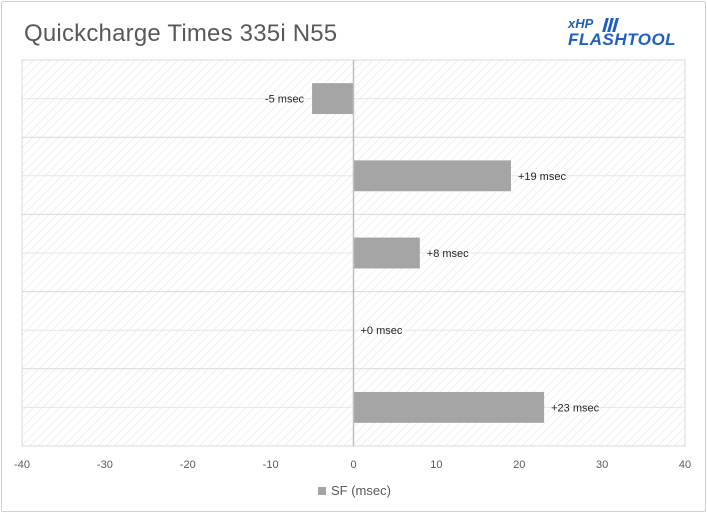 Image resolution: width=707 pixels, height=513 pixels. Describe the element at coordinates (285, 100) in the screenshot. I see `bar-data-label: -5 msec` at that location.